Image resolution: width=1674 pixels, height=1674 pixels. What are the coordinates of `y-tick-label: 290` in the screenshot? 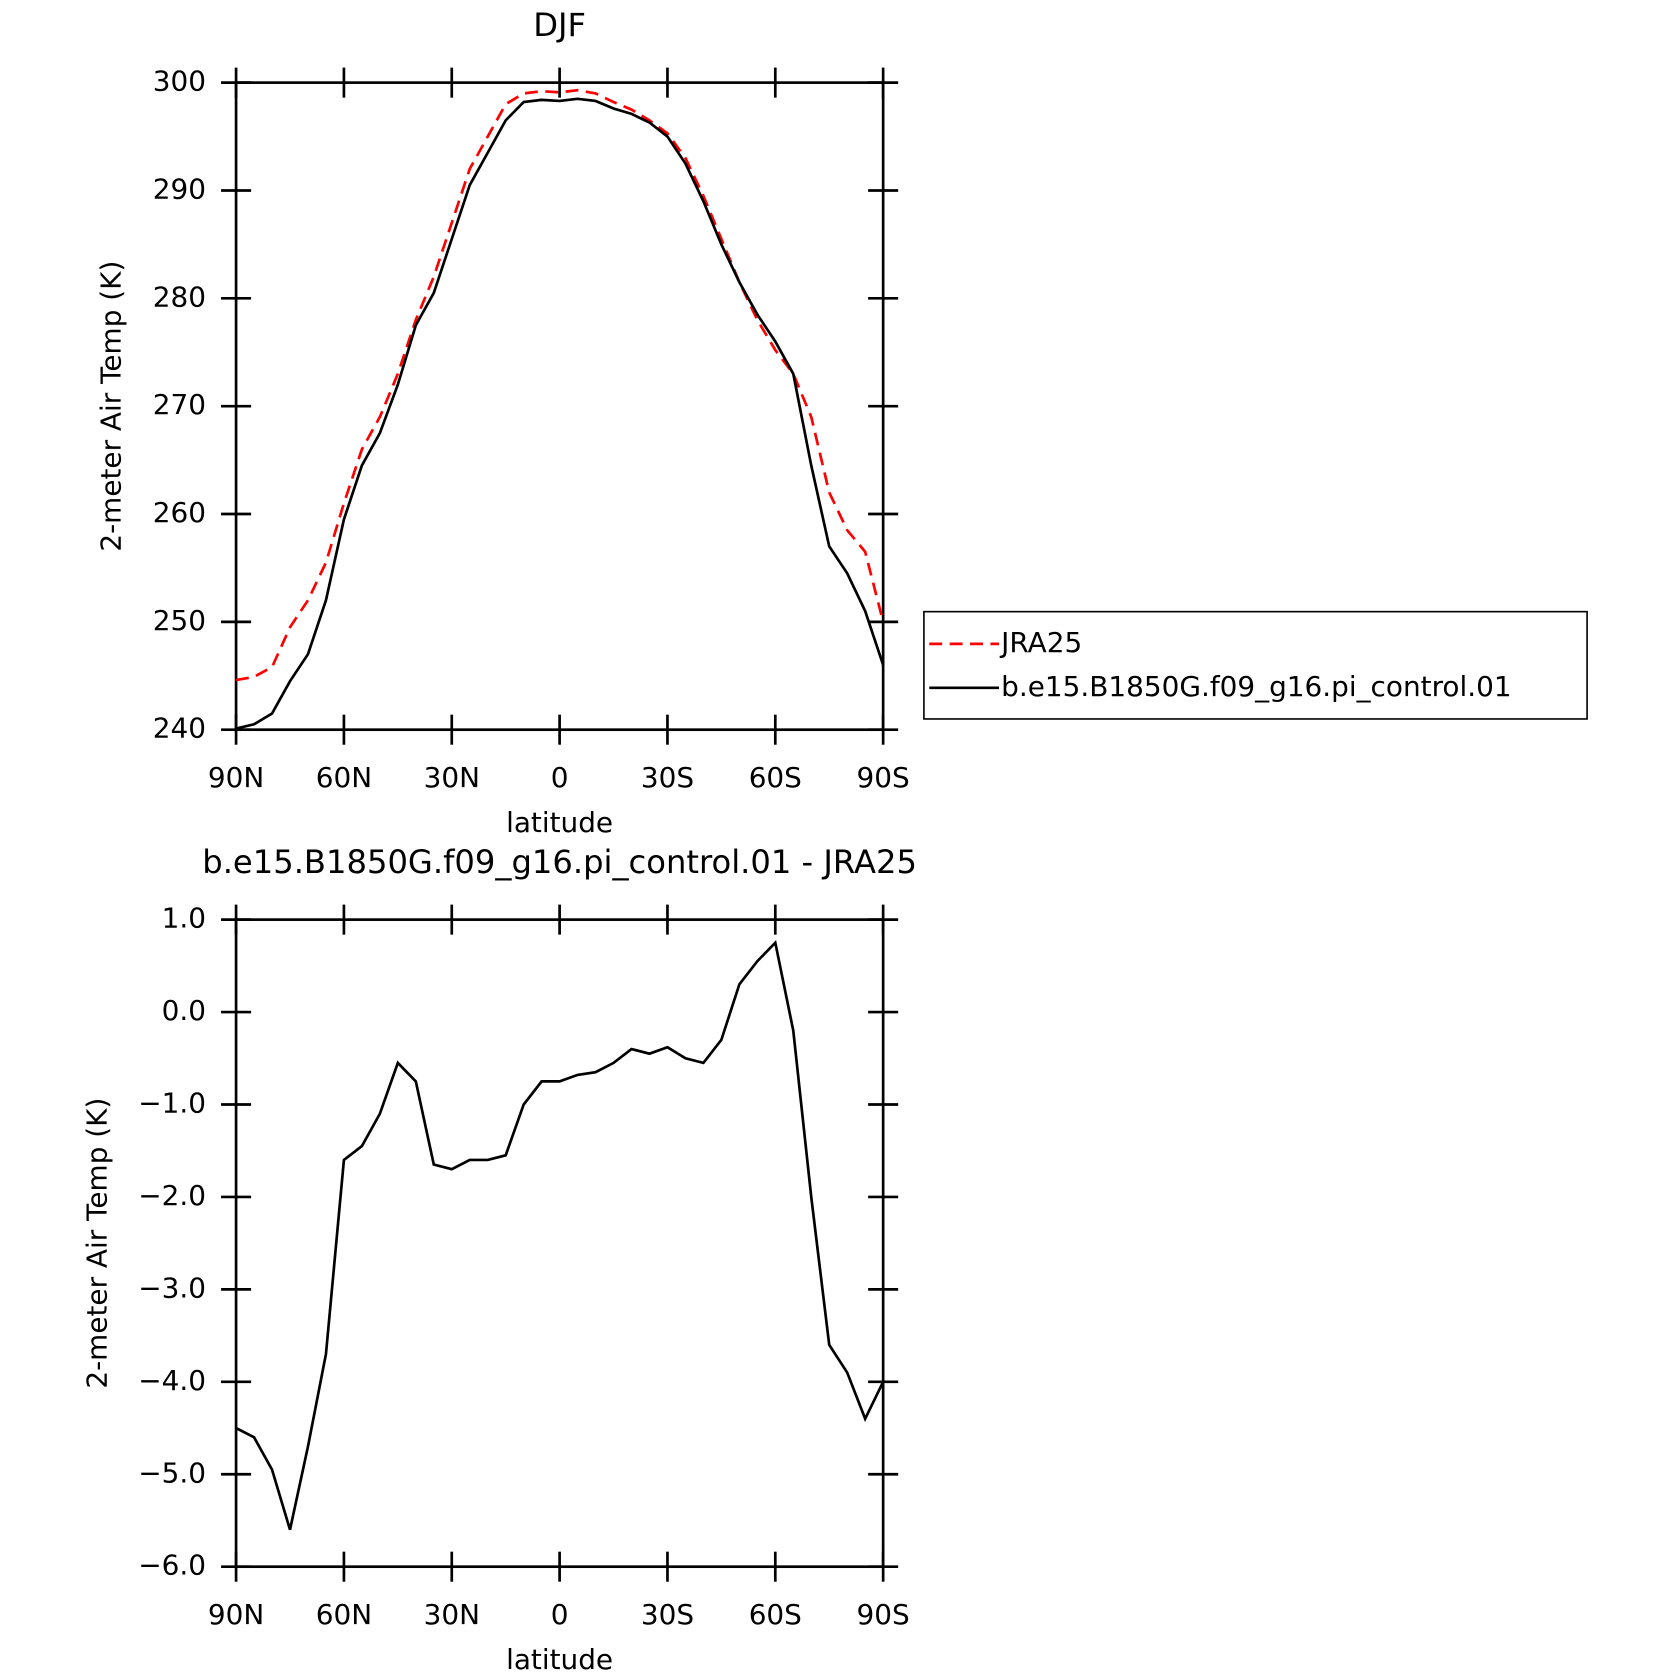 It's located at (179, 188).